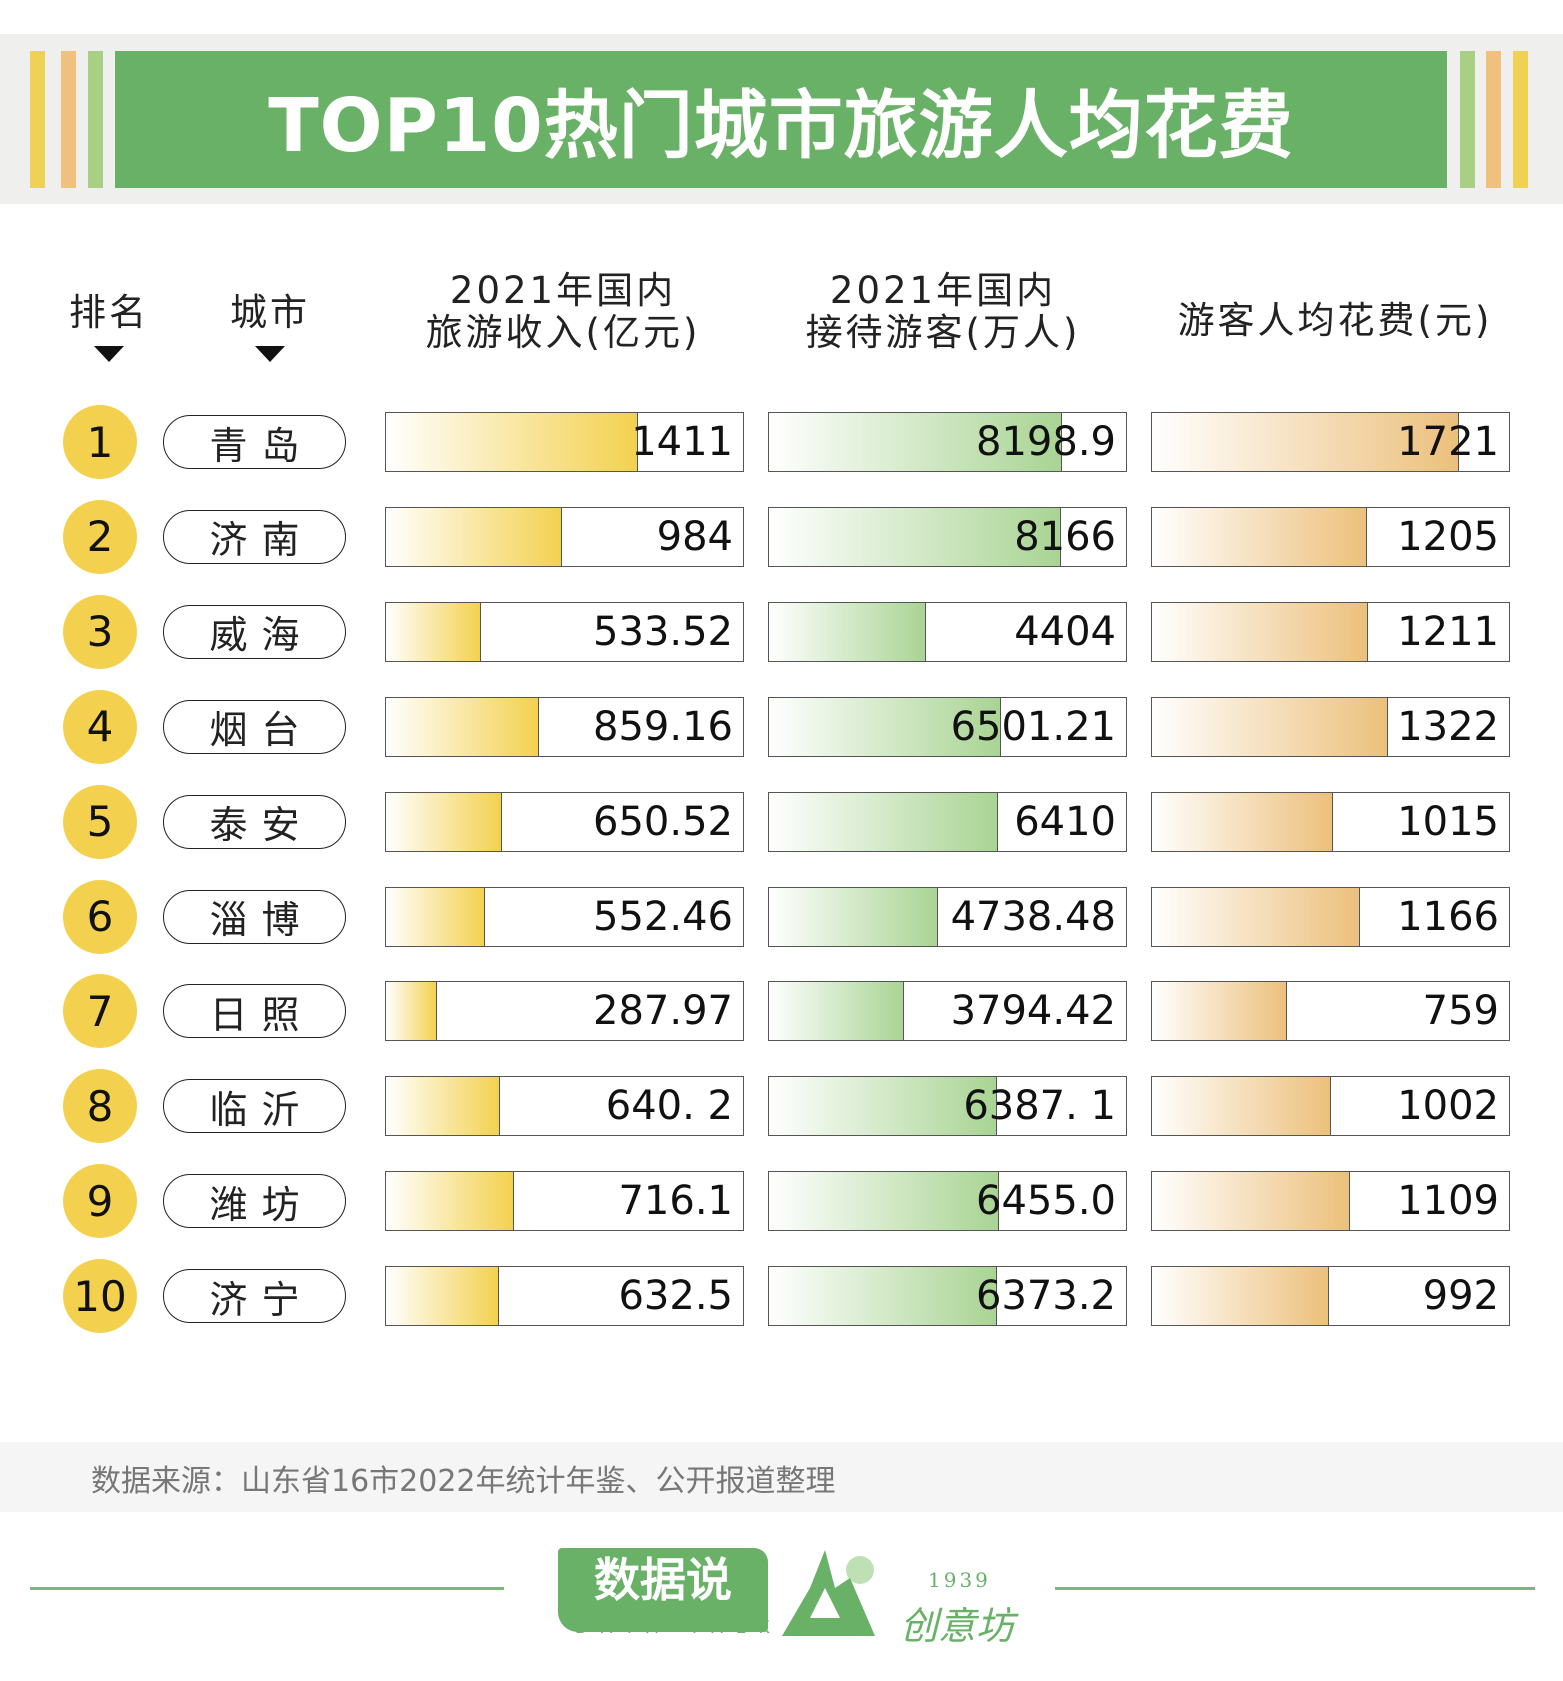 The image size is (1563, 1681). I want to click on city-label: 日照, so click(254, 1011).